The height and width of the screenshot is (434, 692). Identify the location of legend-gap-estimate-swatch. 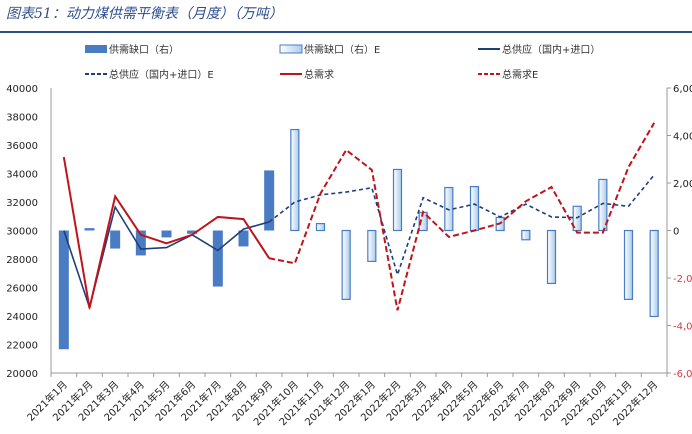
(291, 49).